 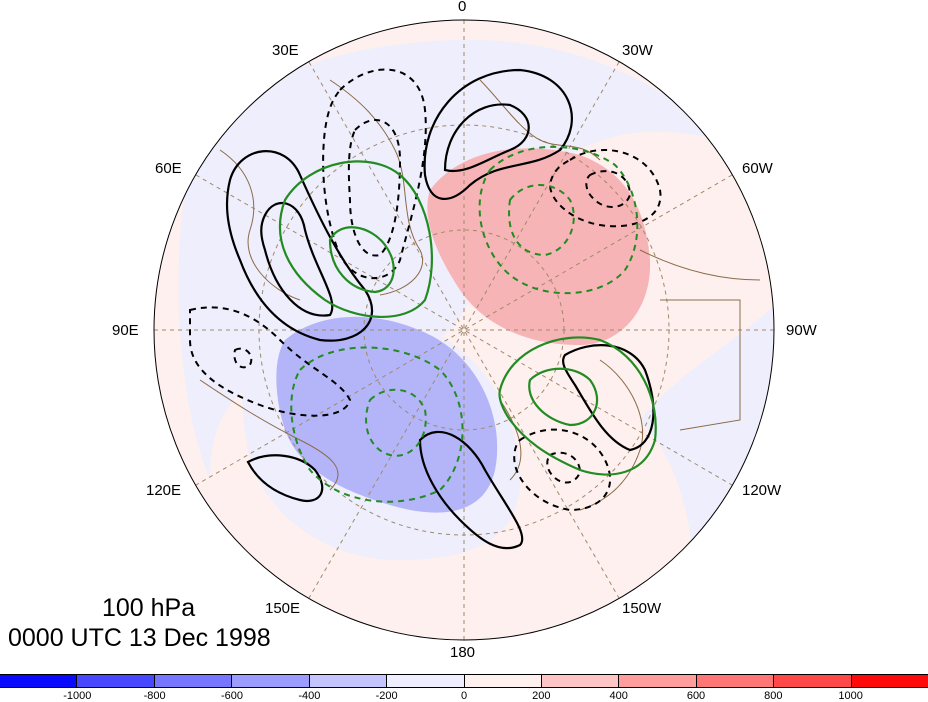 What do you see at coordinates (541, 696) in the screenshot?
I see `colorbar-label: 200` at bounding box center [541, 696].